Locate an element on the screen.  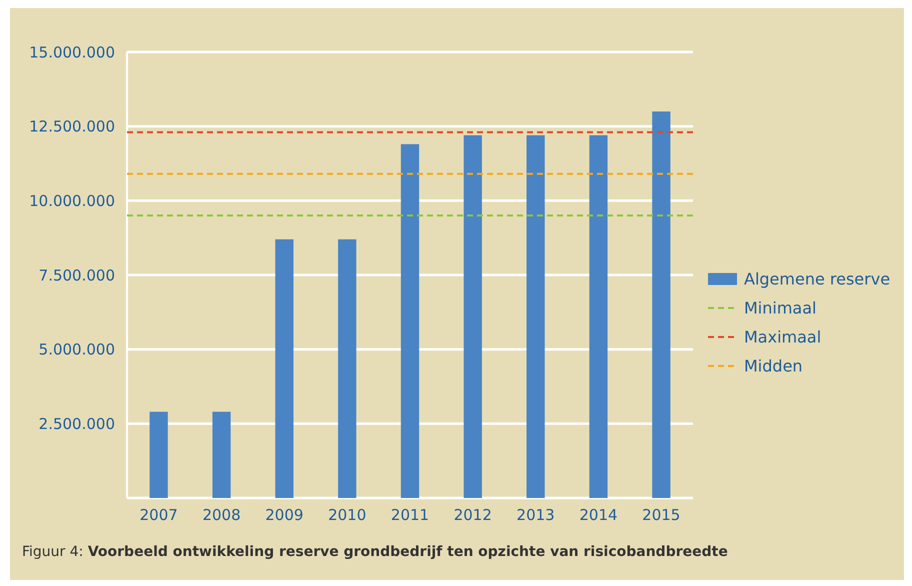
x-tick-label: 2010 is located at coordinates (347, 515).